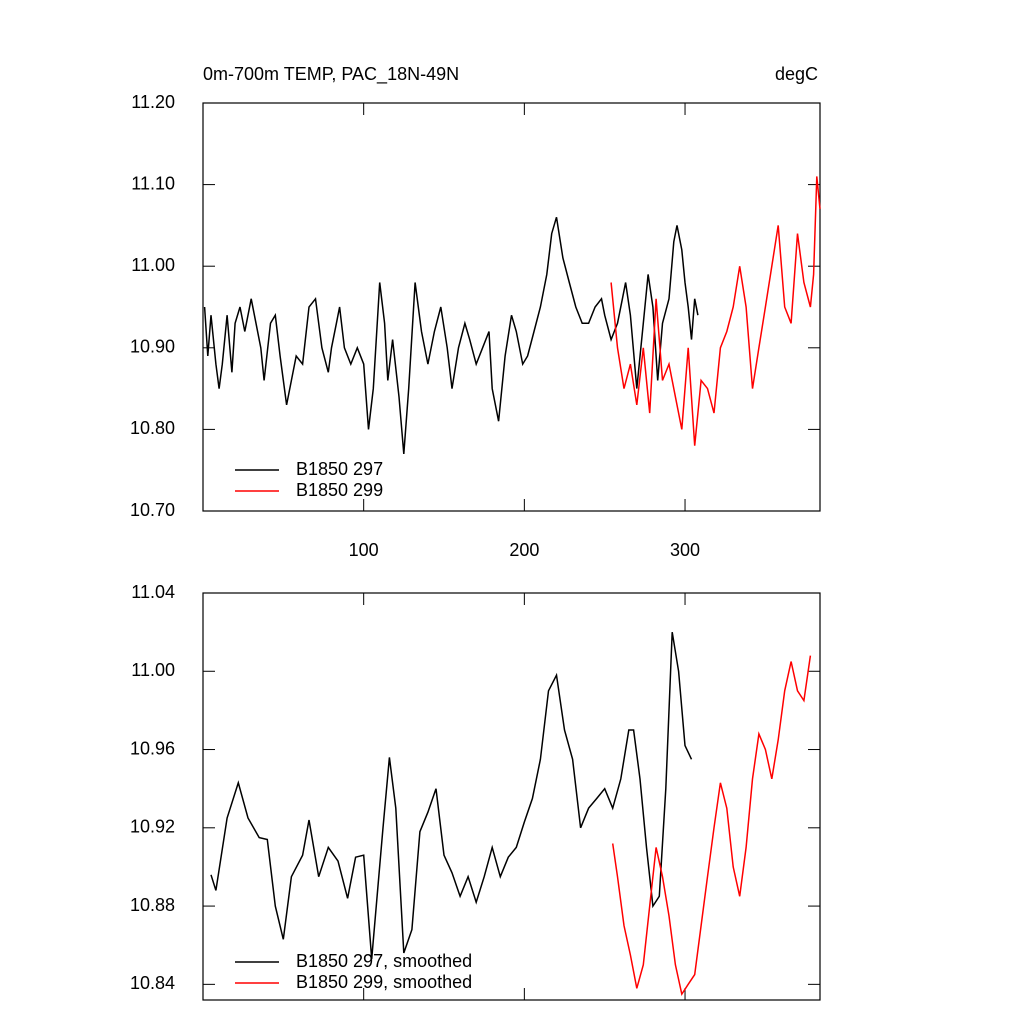  Describe the element at coordinates (384, 961) in the screenshot. I see `legend-label: B1850 297, smoothed` at that location.